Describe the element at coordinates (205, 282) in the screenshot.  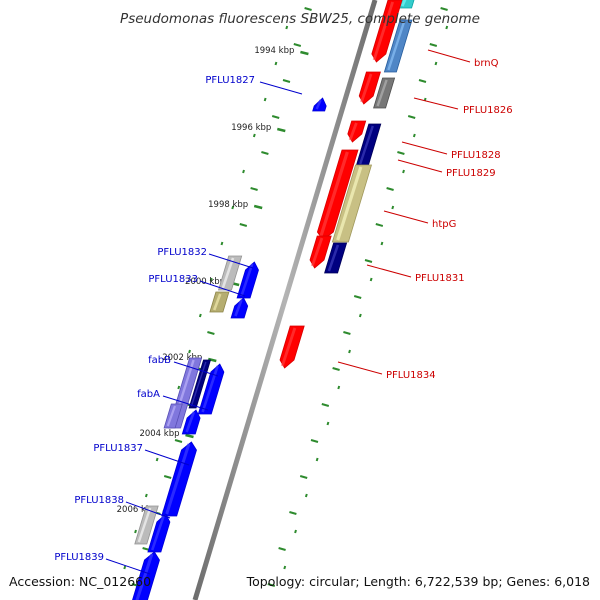
I see `kbp-tick-label: 2000 kbp` at that location.